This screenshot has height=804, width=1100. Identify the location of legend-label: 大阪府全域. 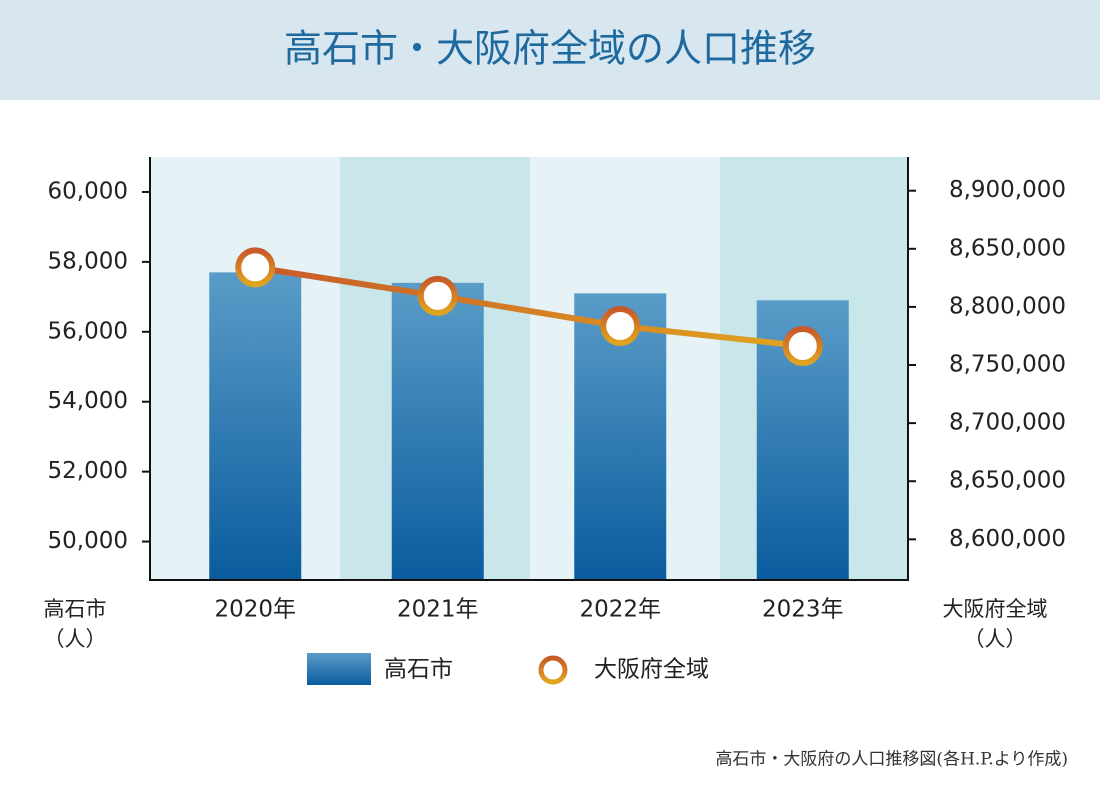
(651, 670).